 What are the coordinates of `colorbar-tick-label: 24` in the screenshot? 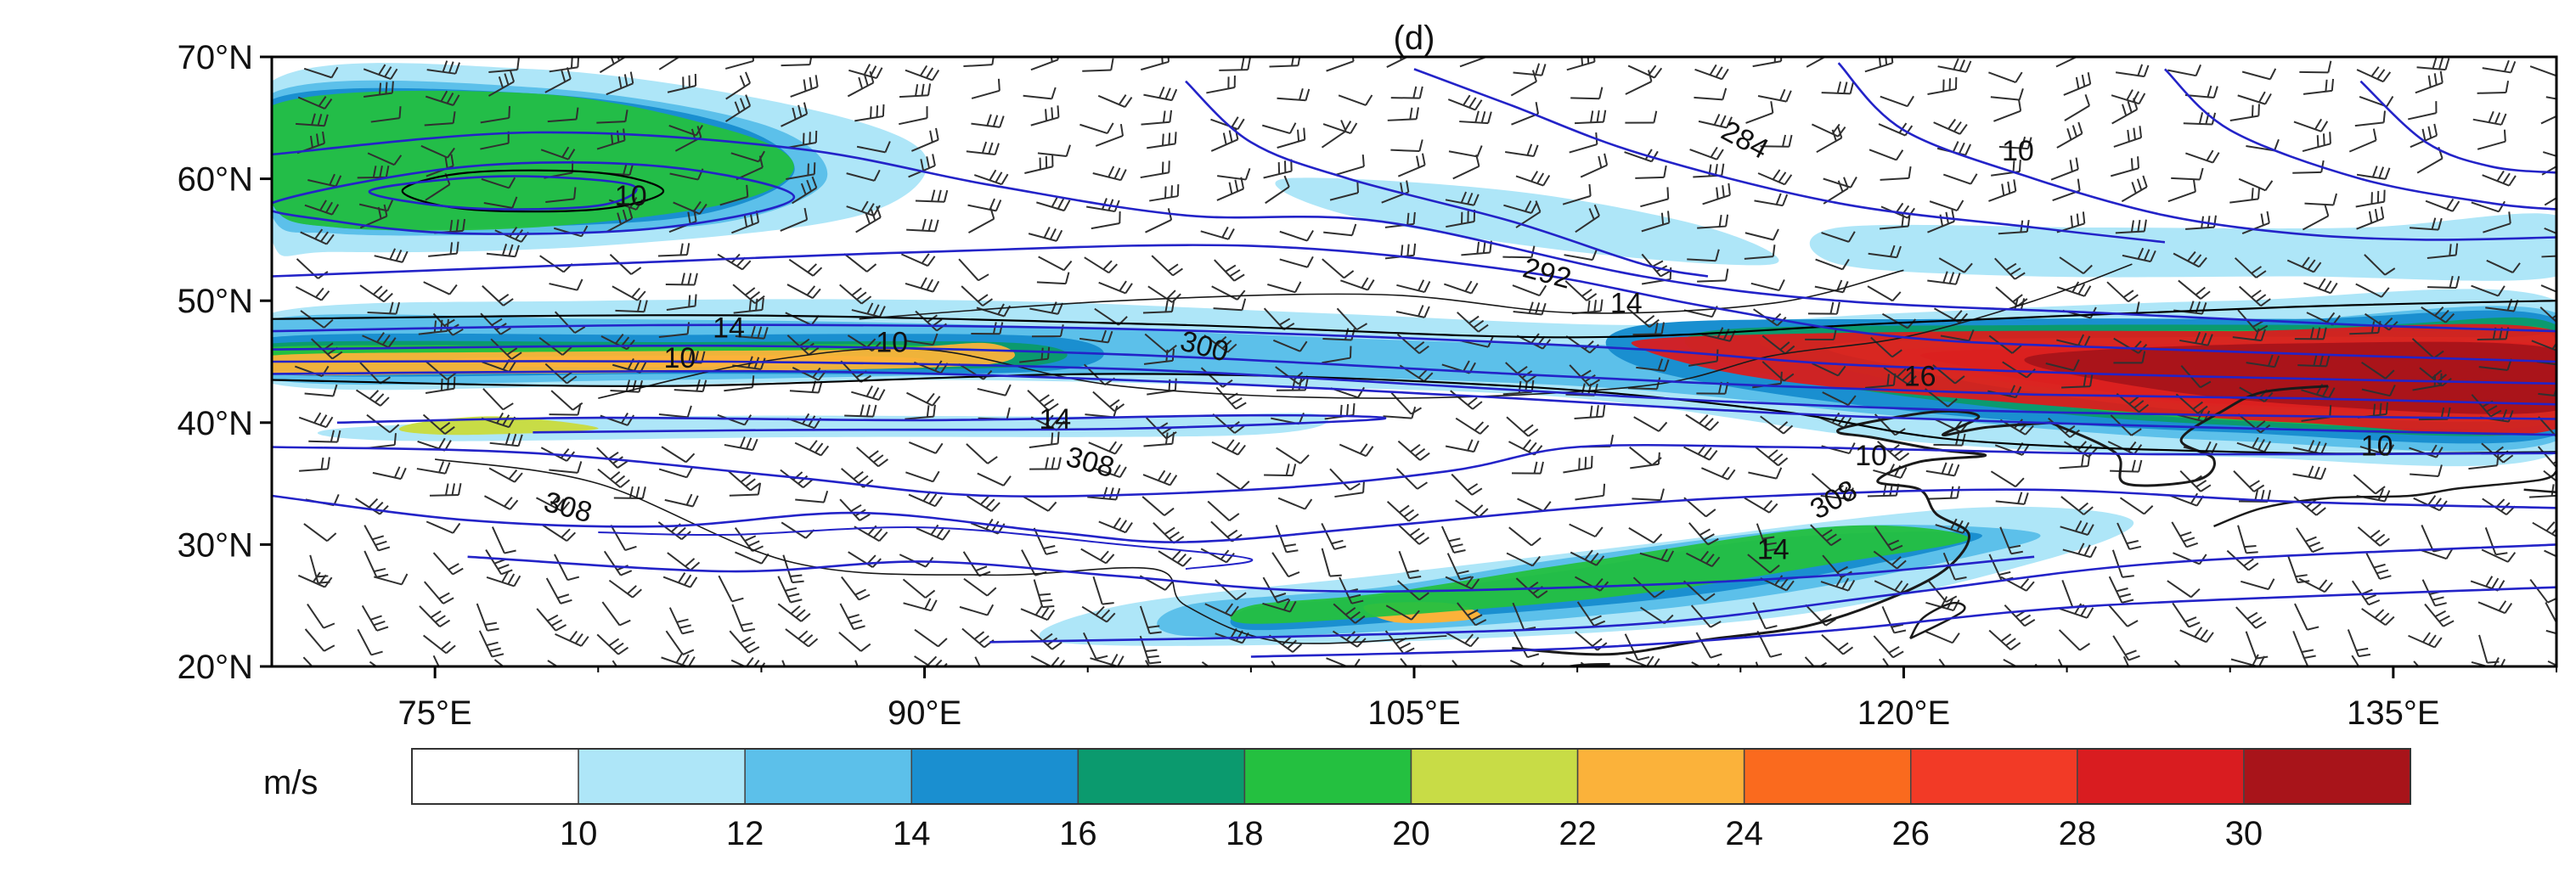 It's located at (1744, 834).